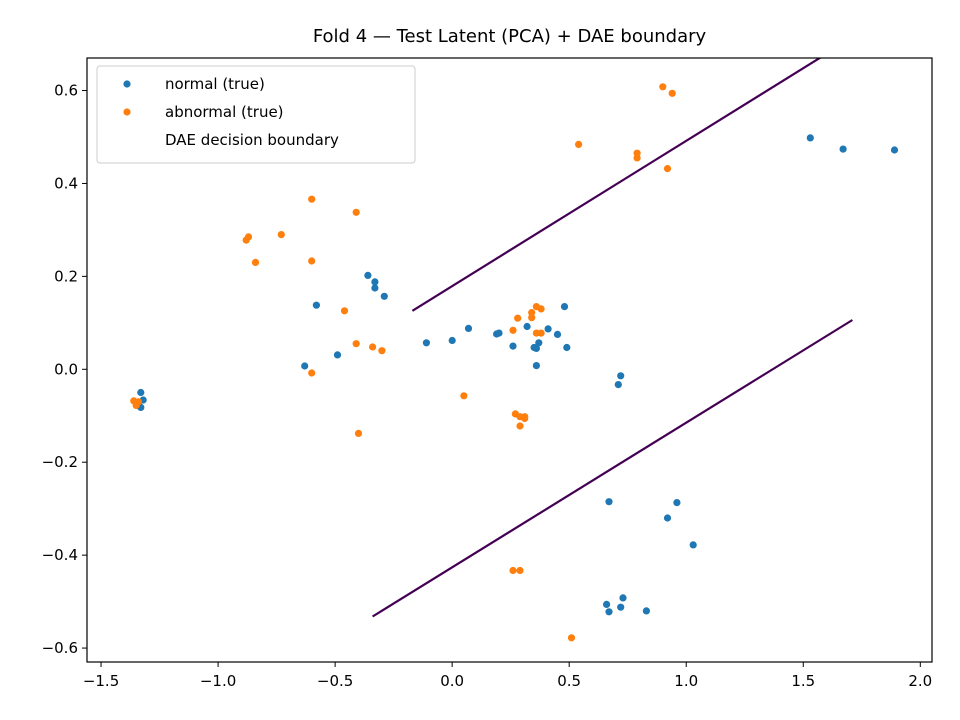 The height and width of the screenshot is (720, 960). What do you see at coordinates (66, 276) in the screenshot?
I see `y-tick-label: 0.2` at bounding box center [66, 276].